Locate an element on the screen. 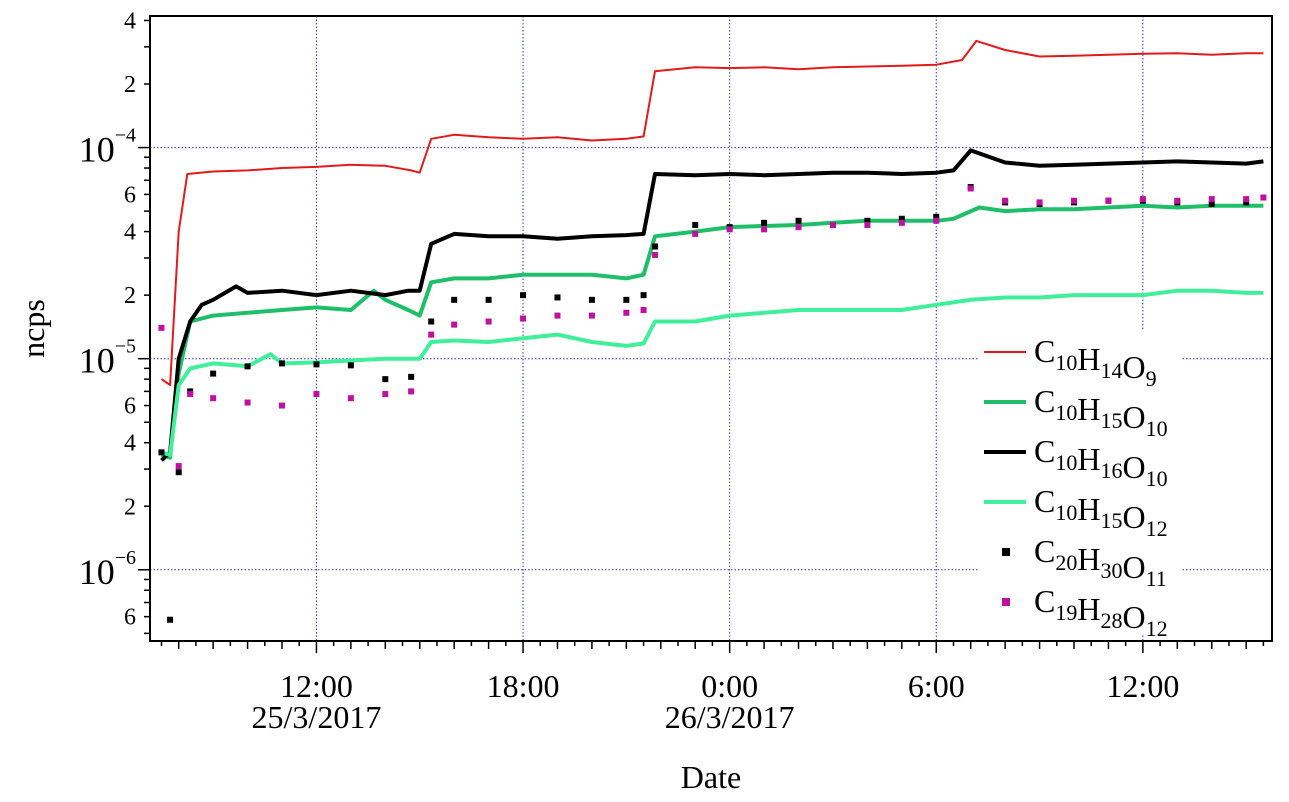 The image size is (1289, 802). legend-label-c10h15o12: C10H15O12 is located at coordinates (1101, 512).